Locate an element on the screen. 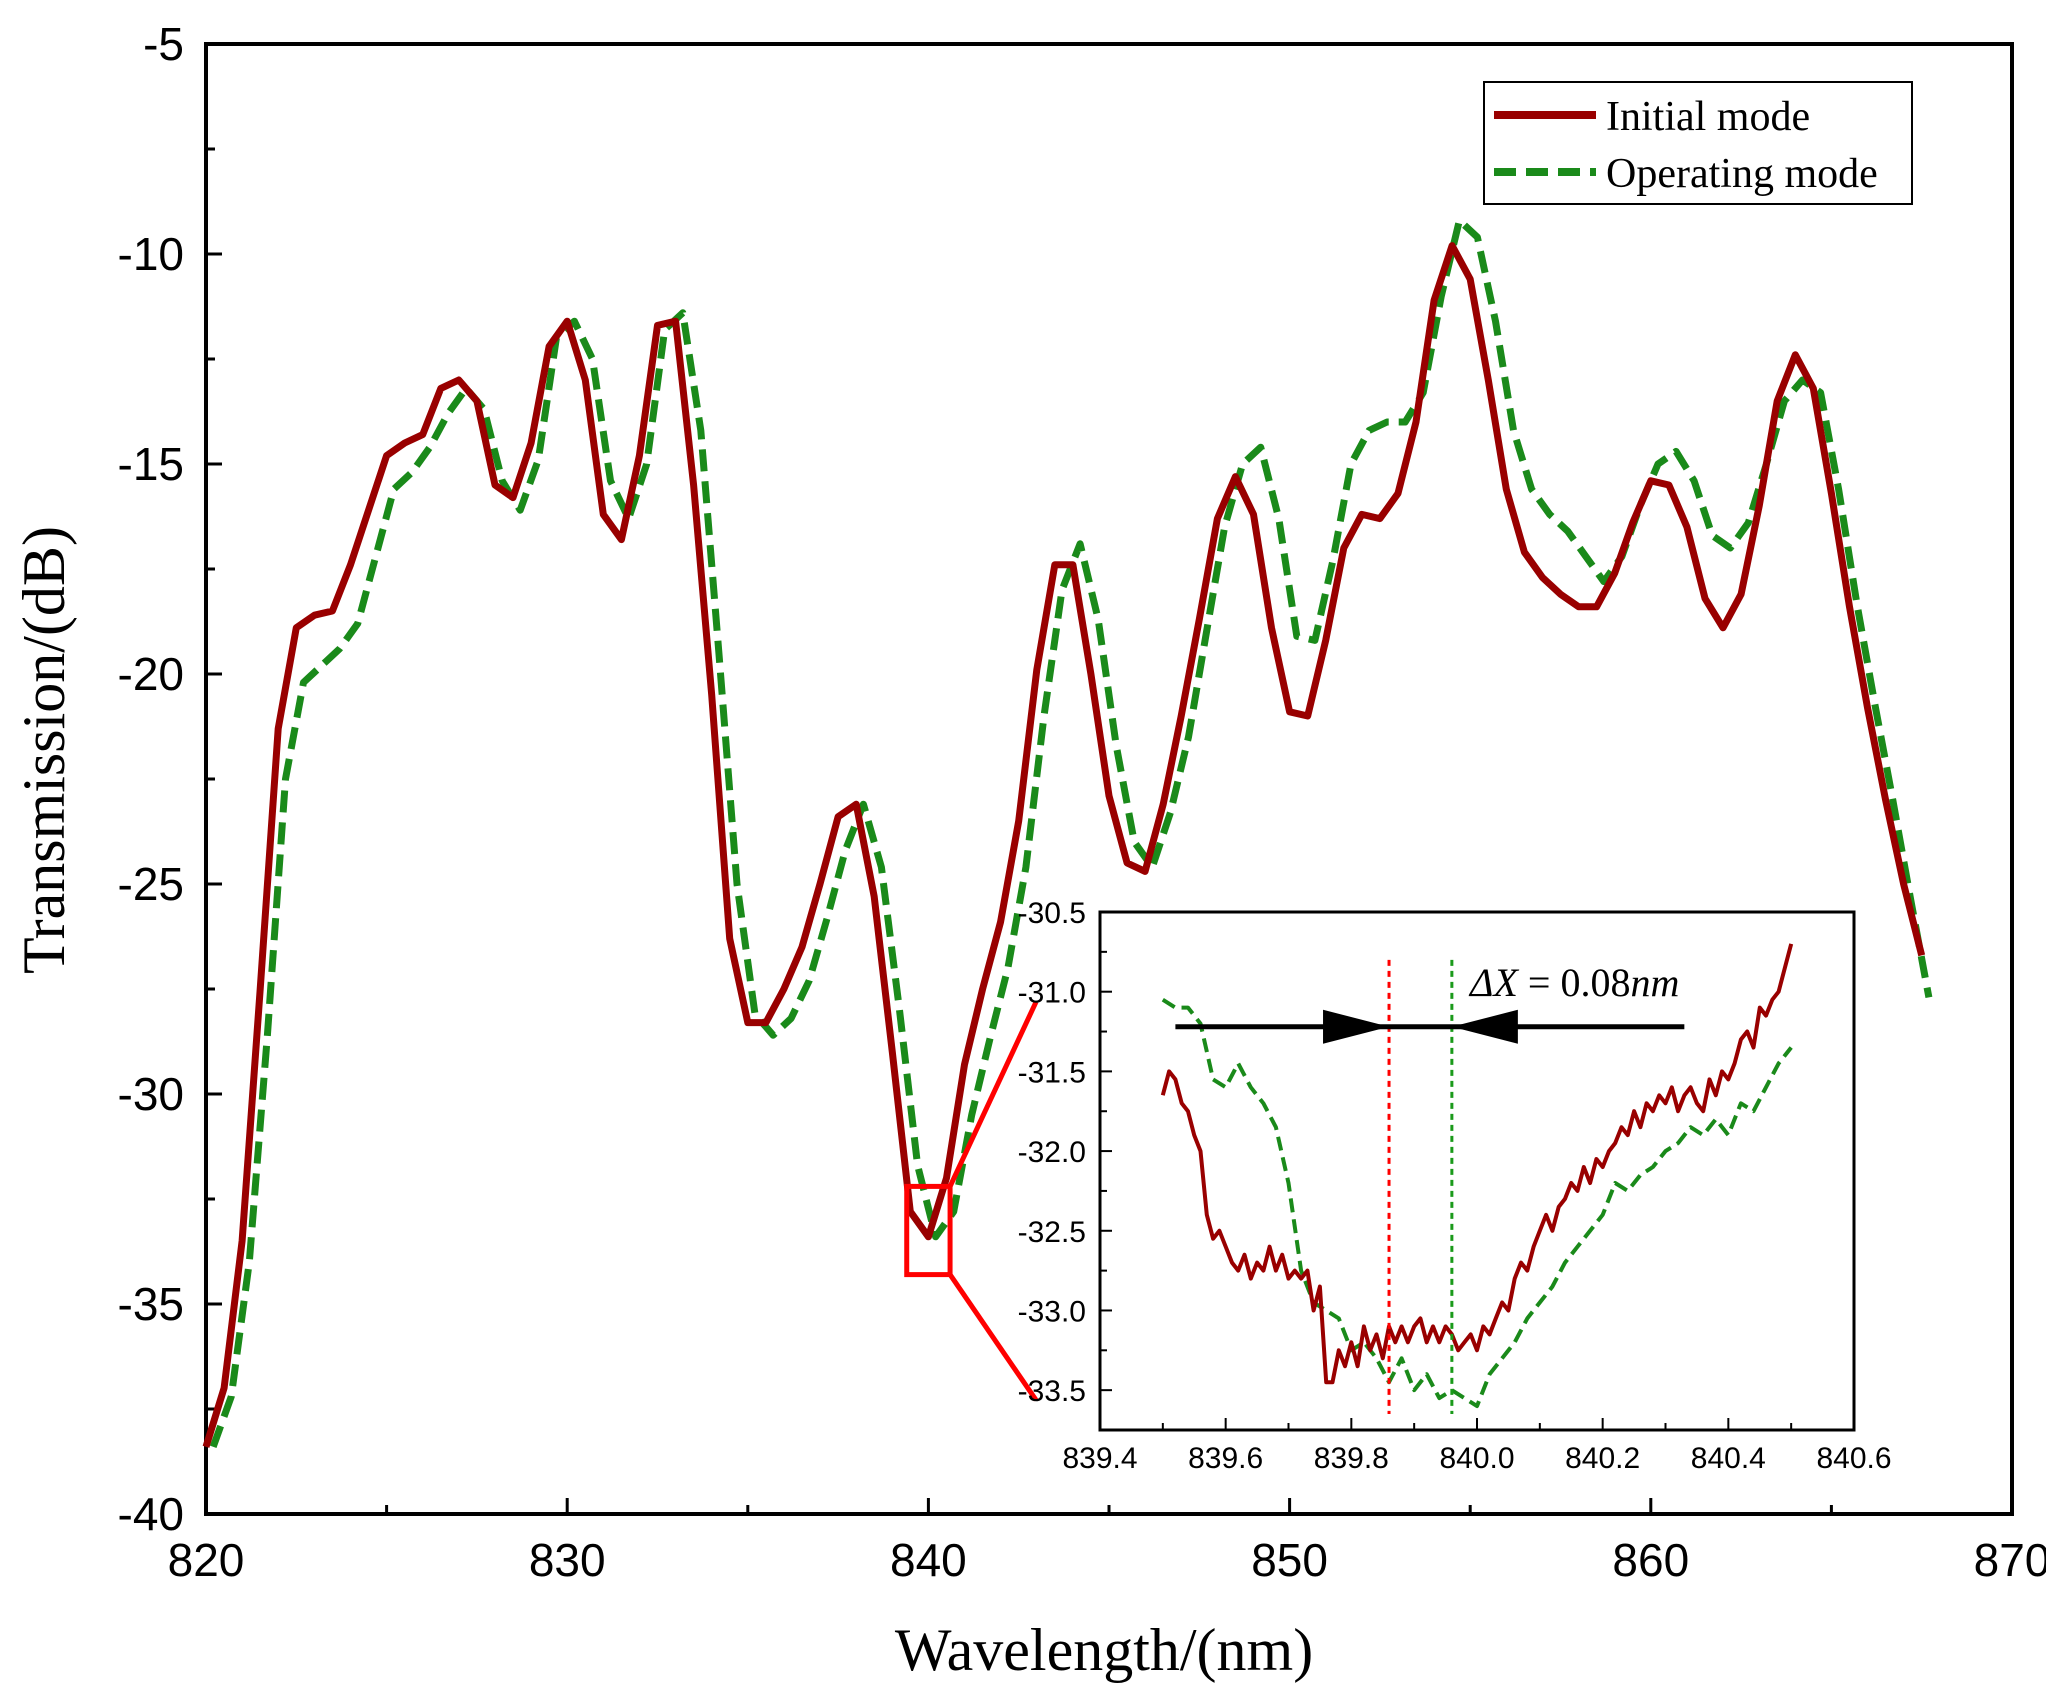  zoom-connector-bottom is located at coordinates (993, 1337).